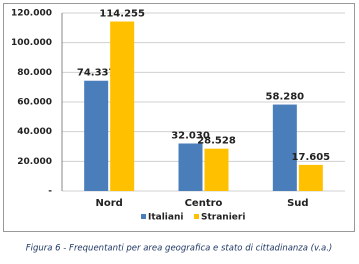 Image resolution: width=359 pixels, height=264 pixels. Describe the element at coordinates (34, 73) in the screenshot. I see `y-tick-label: 80.000` at that location.